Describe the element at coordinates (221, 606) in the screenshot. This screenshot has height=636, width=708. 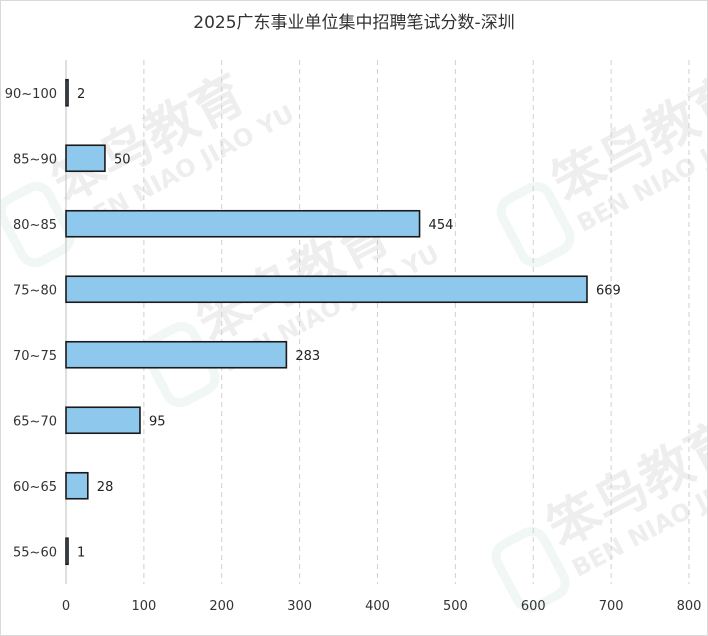
I see `x-tick-label: 200` at that location.